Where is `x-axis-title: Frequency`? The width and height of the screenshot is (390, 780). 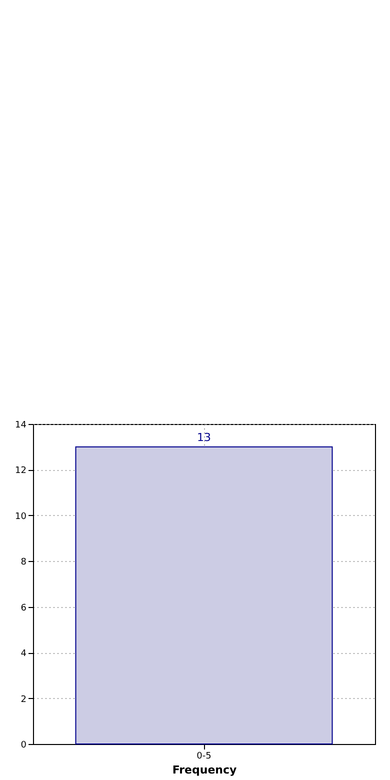 x-axis-title: Frequency is located at coordinates (204, 770).